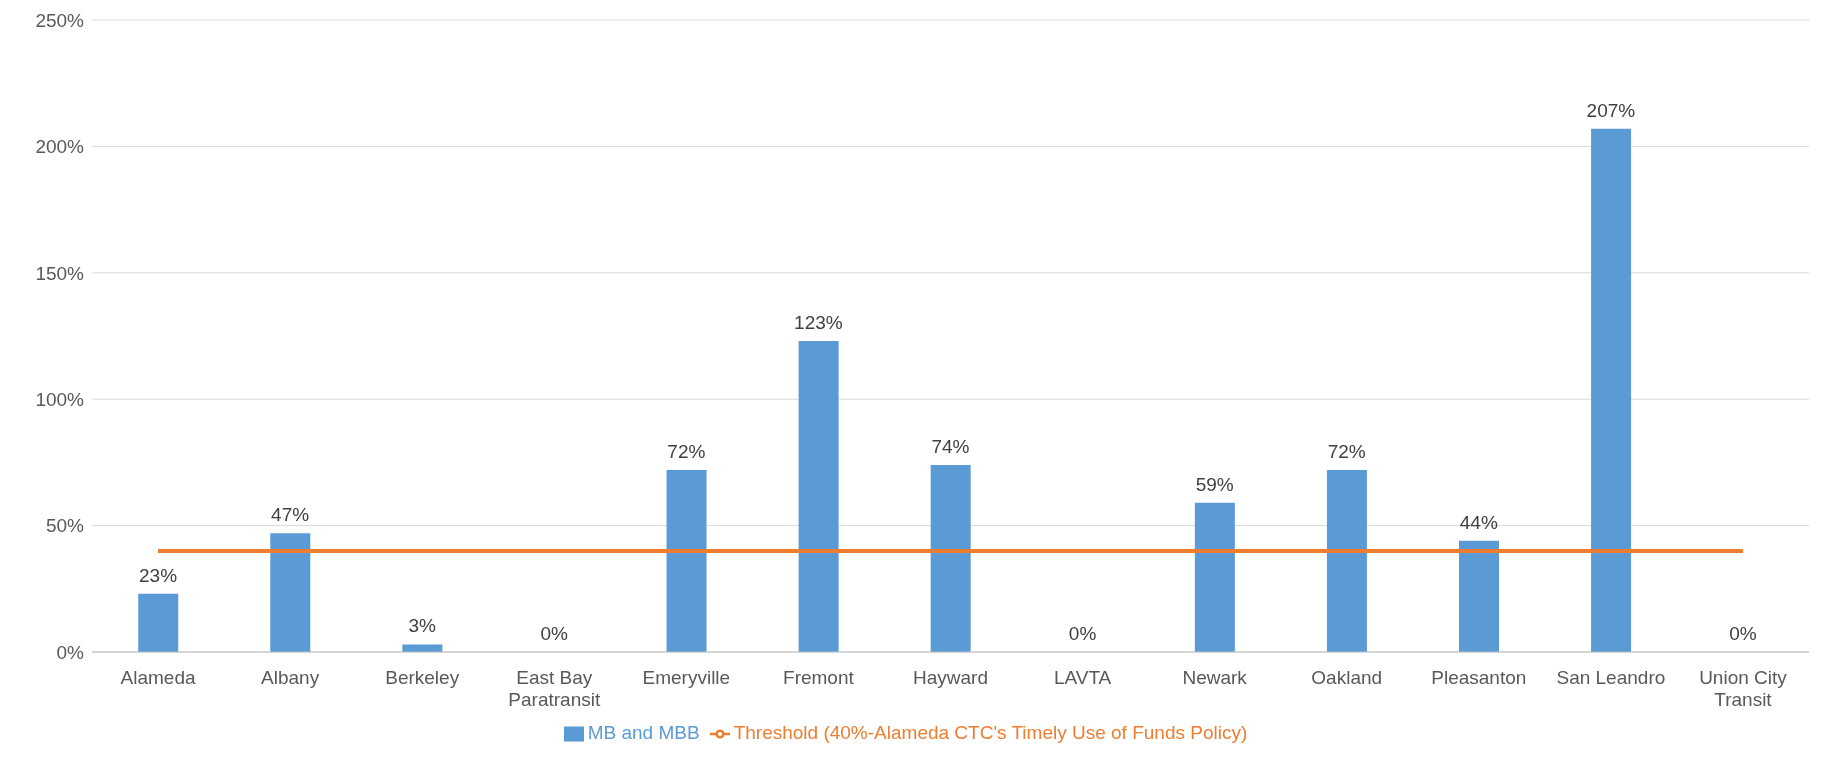 This screenshot has height=762, width=1825. I want to click on legend-label: Threshold (40%-Alameda CTC's Timely Use of Funds Policy), so click(990, 732).